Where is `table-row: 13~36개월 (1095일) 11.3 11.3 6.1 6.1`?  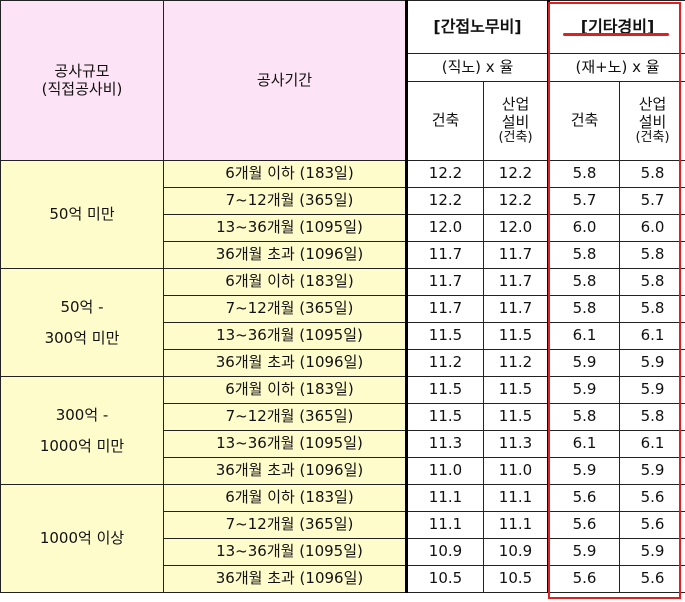 table-row: 13~36개월 (1095일) 11.3 11.3 6.1 6.1 is located at coordinates (343, 444).